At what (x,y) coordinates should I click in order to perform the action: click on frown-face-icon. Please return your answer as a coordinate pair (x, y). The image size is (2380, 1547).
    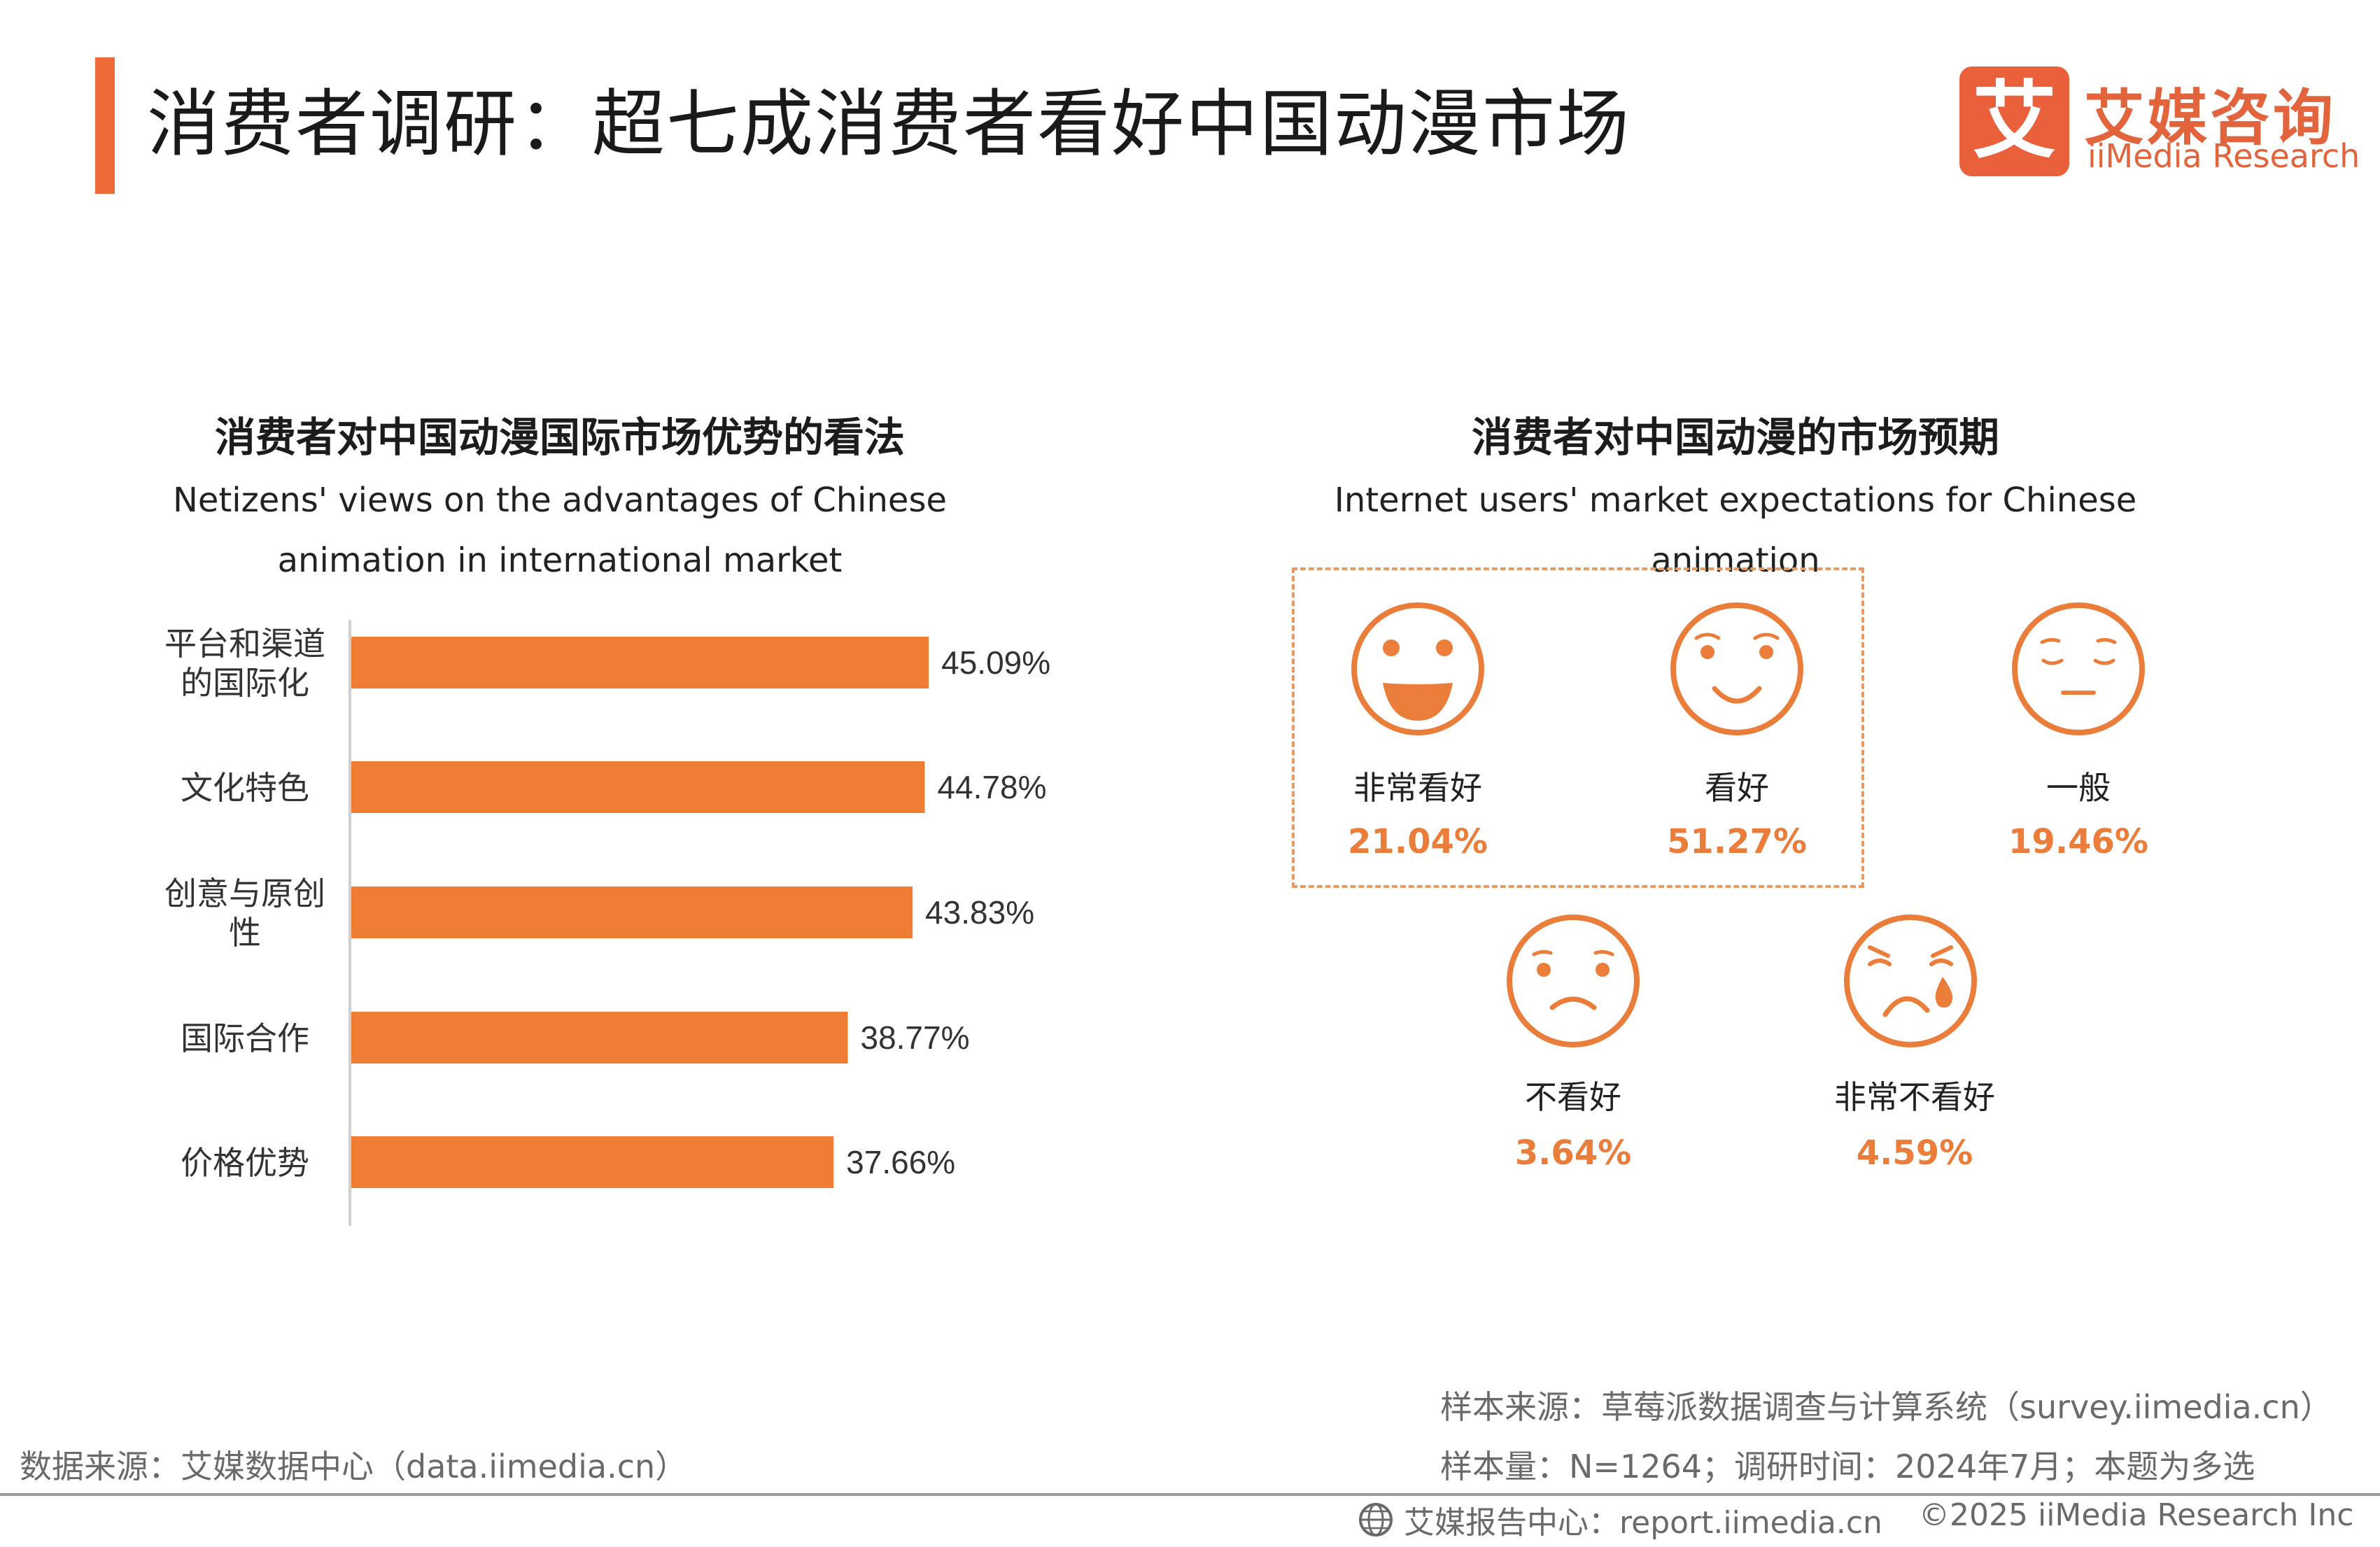
    Looking at the image, I should click on (1573, 981).